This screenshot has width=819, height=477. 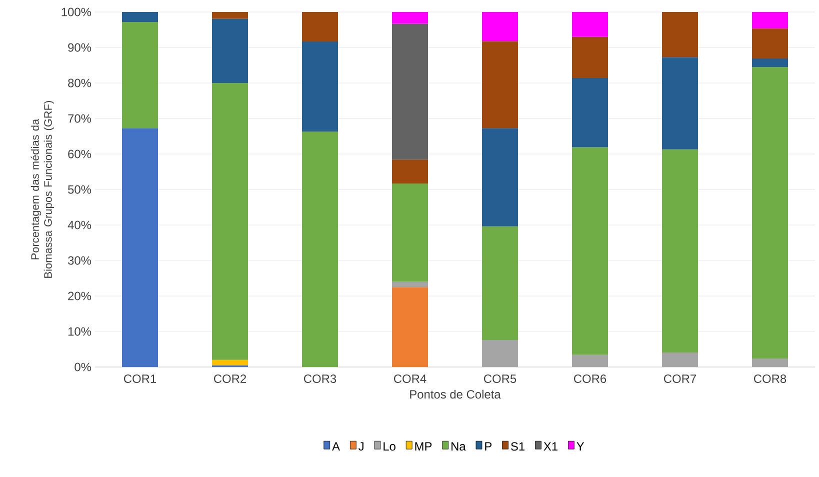 I want to click on y-tick-label: 30%, so click(x=80, y=260).